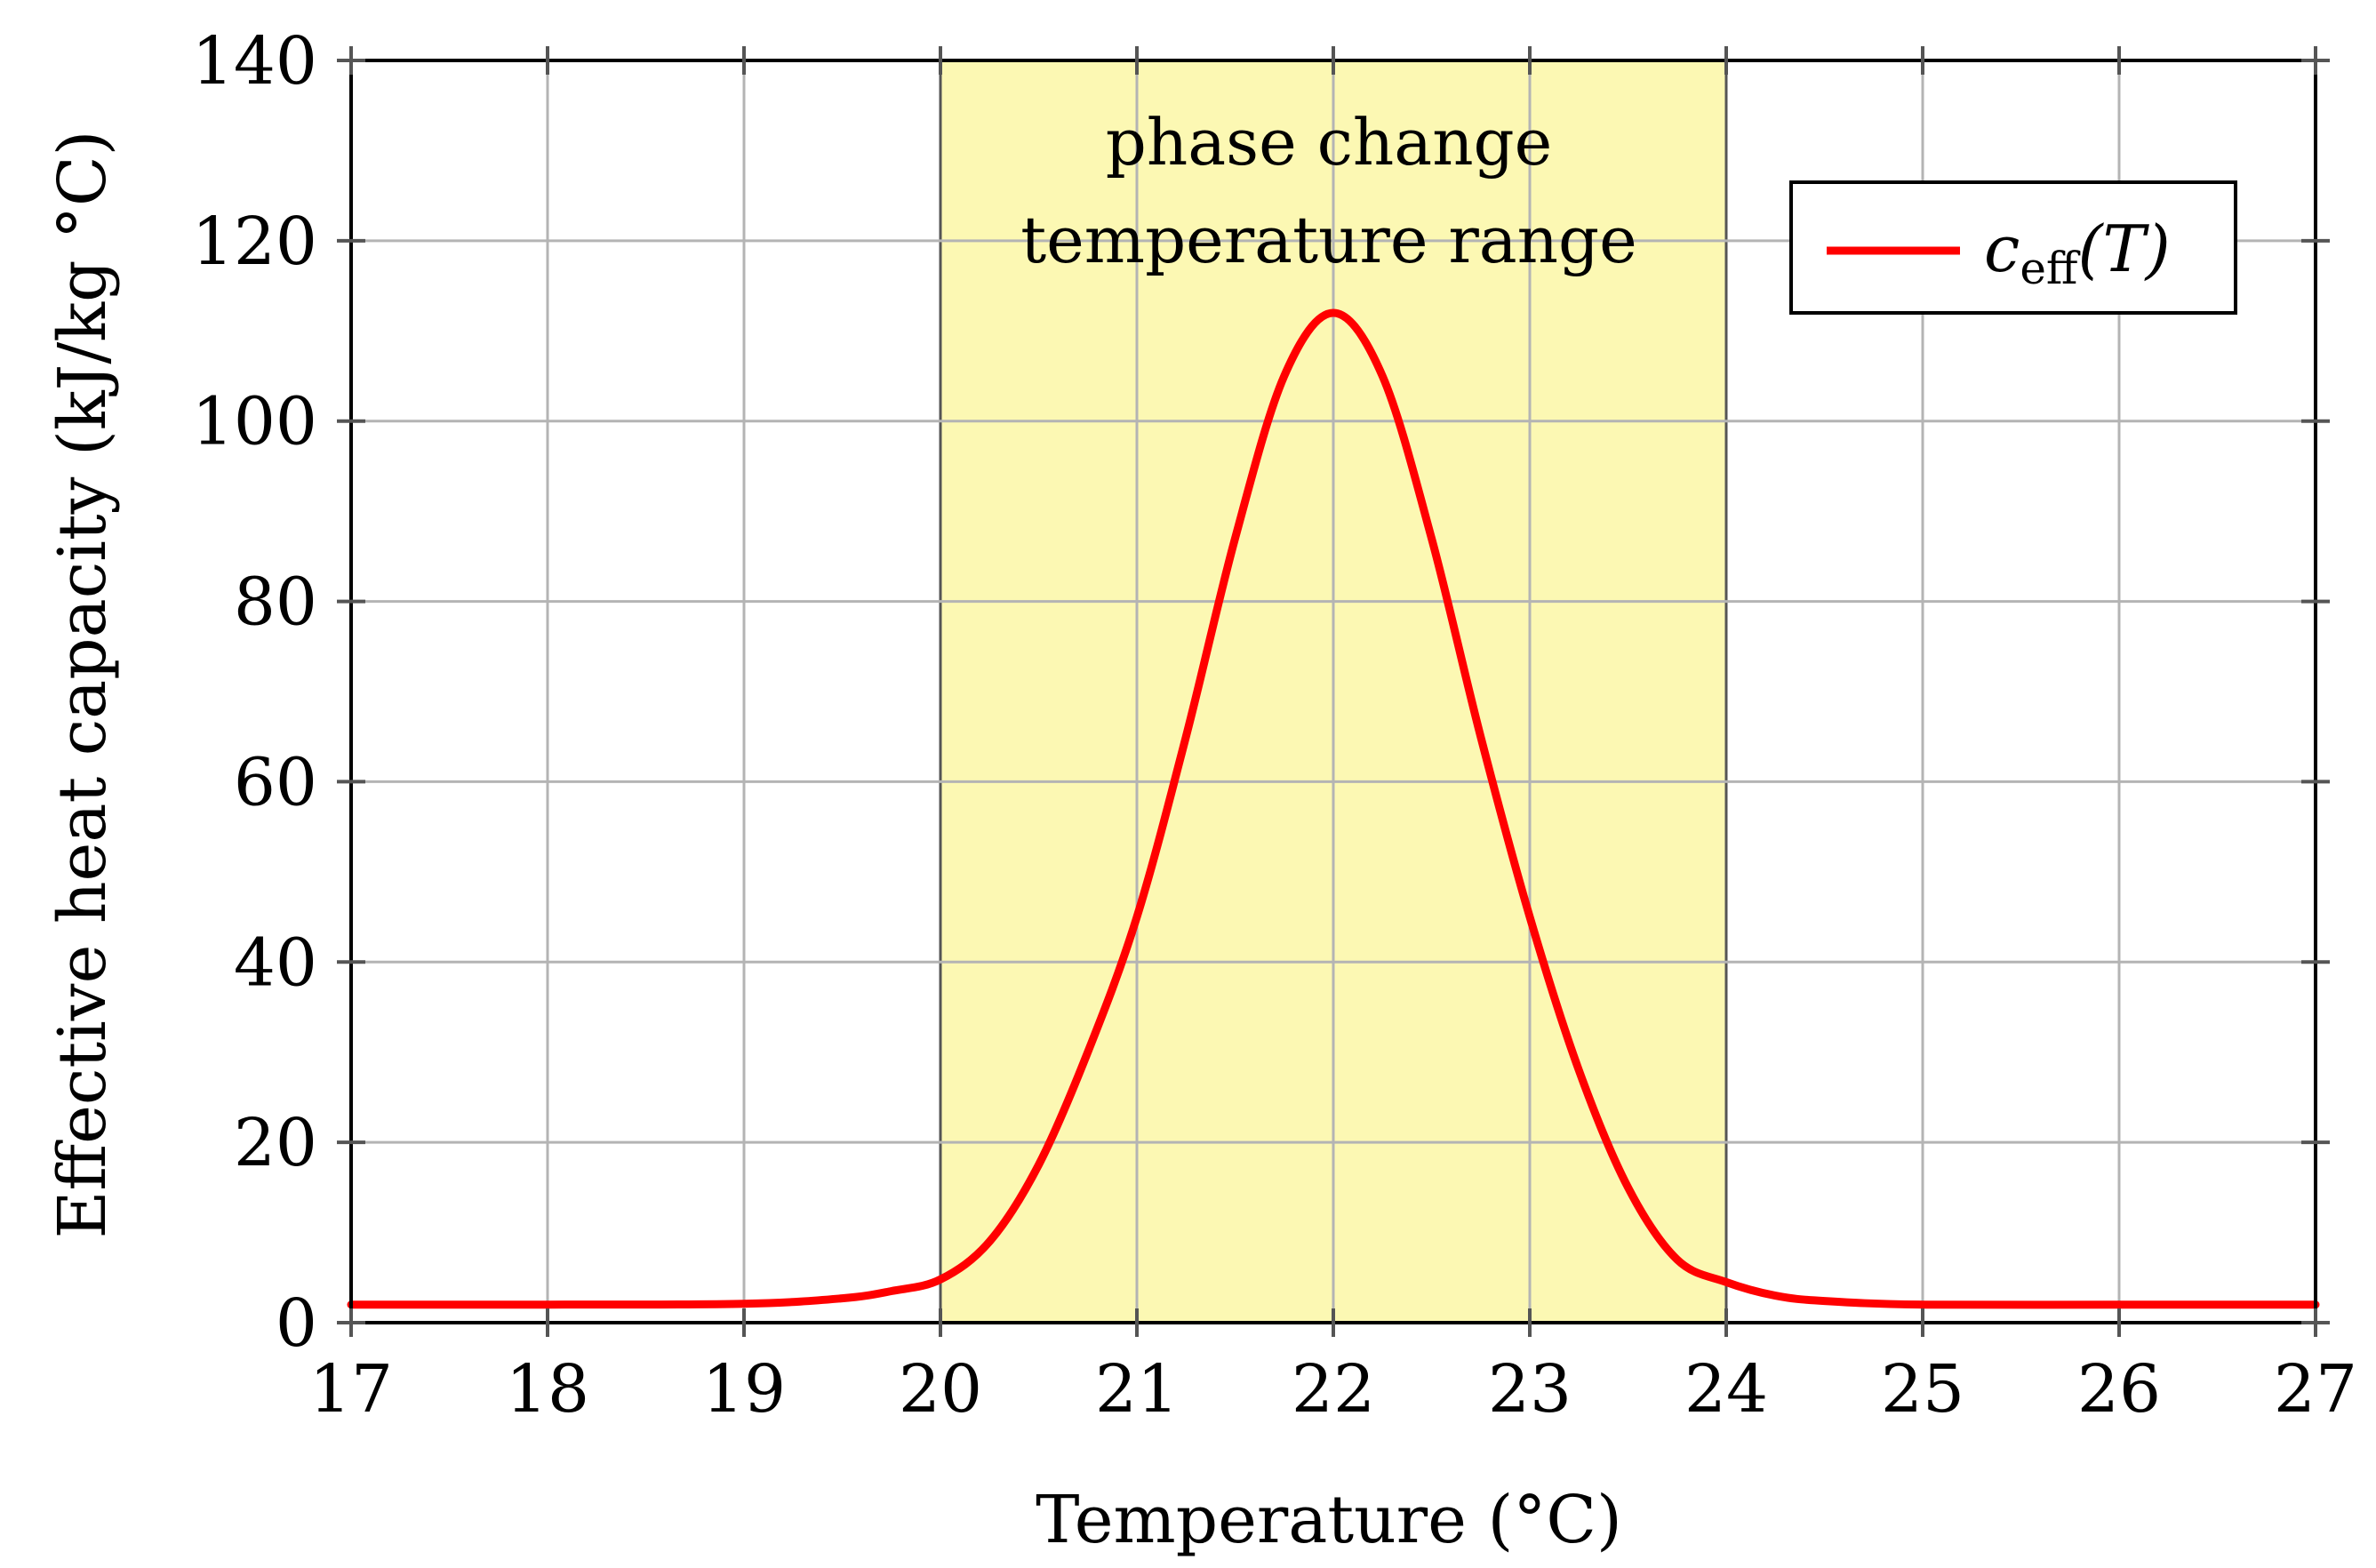 This screenshot has width=2376, height=1568. What do you see at coordinates (2002, 249) in the screenshot?
I see `legend-label-main: c` at bounding box center [2002, 249].